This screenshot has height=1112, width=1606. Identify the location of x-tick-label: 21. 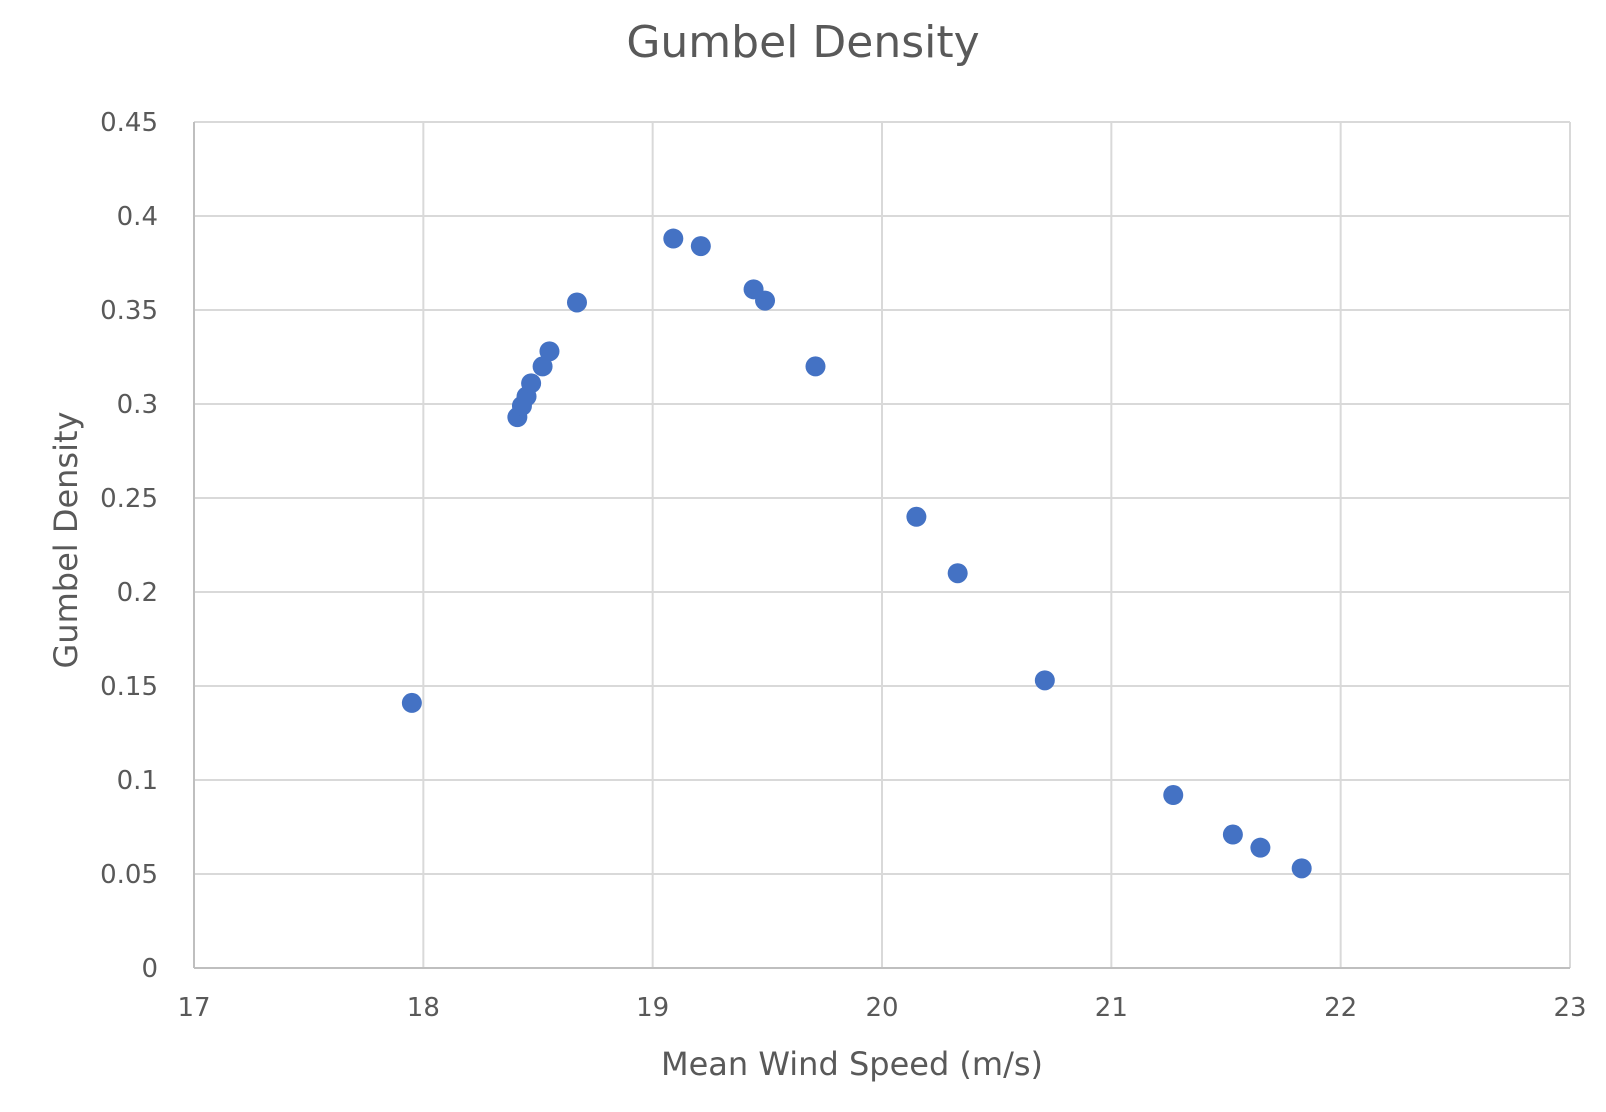
(1111, 1008).